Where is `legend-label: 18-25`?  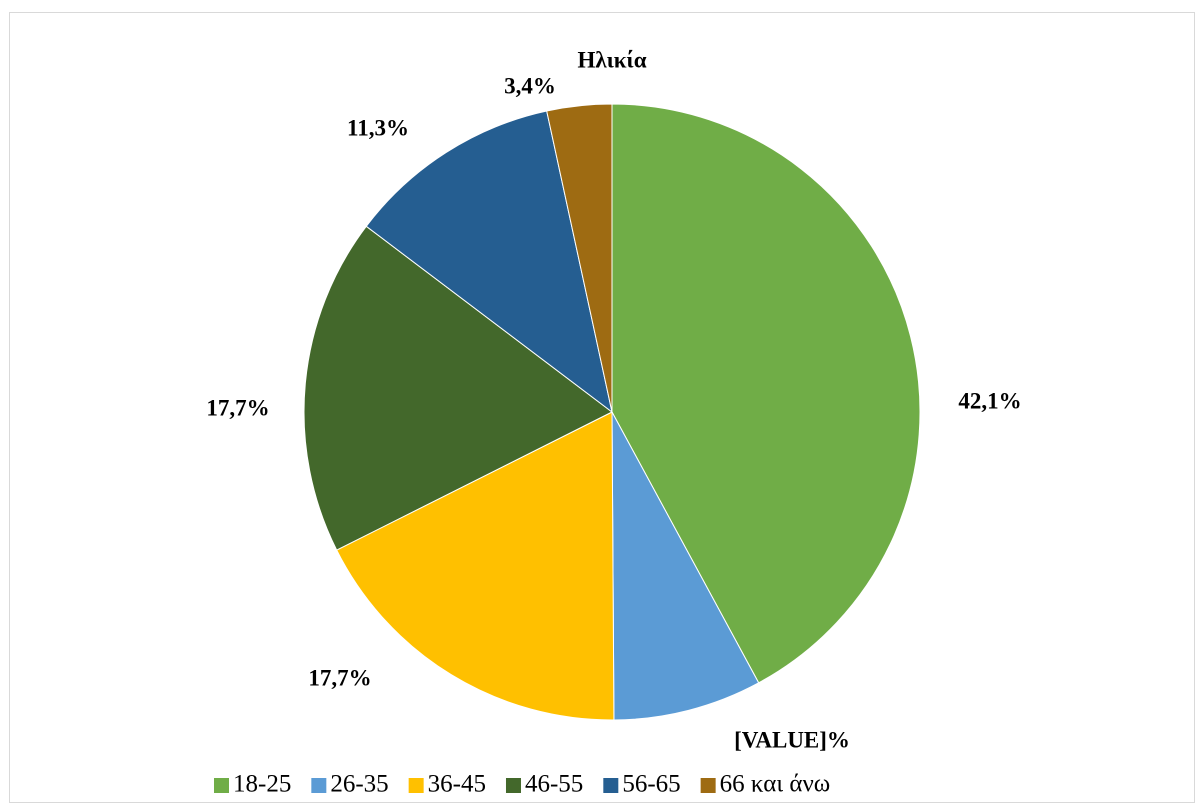 legend-label: 18-25 is located at coordinates (262, 784).